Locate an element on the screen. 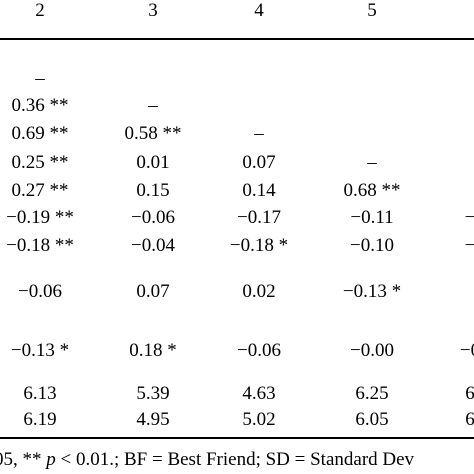  table-cell: 6.13 is located at coordinates (40, 393).